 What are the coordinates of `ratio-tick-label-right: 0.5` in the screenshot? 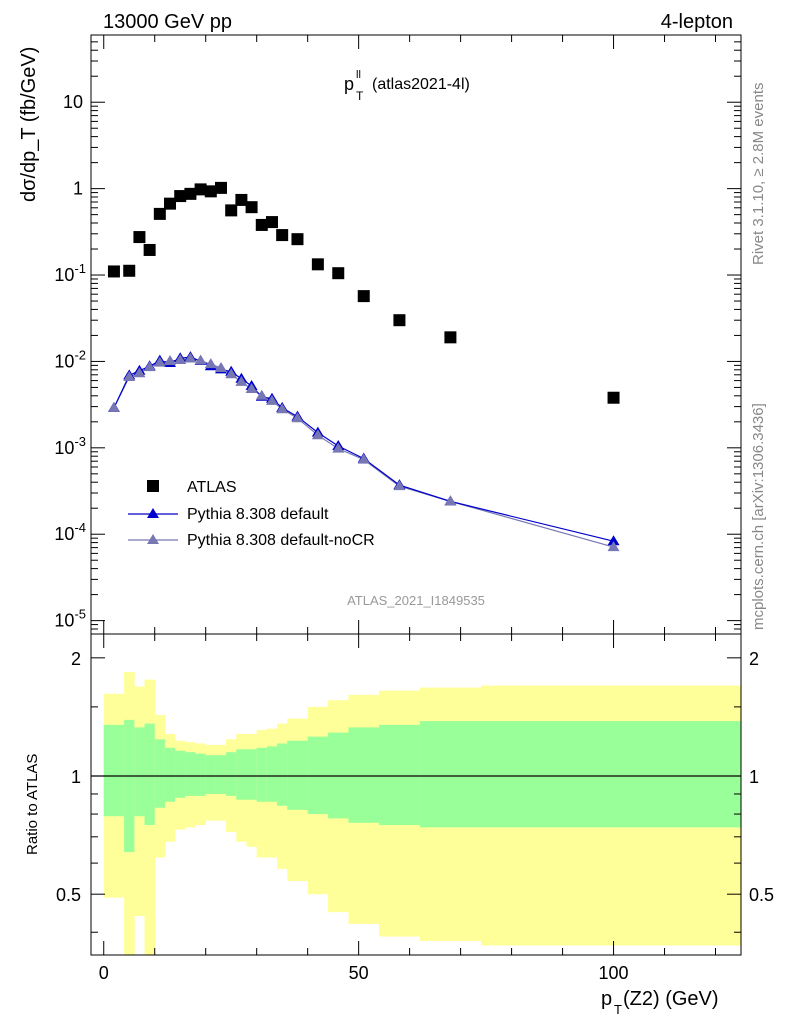 It's located at (761, 895).